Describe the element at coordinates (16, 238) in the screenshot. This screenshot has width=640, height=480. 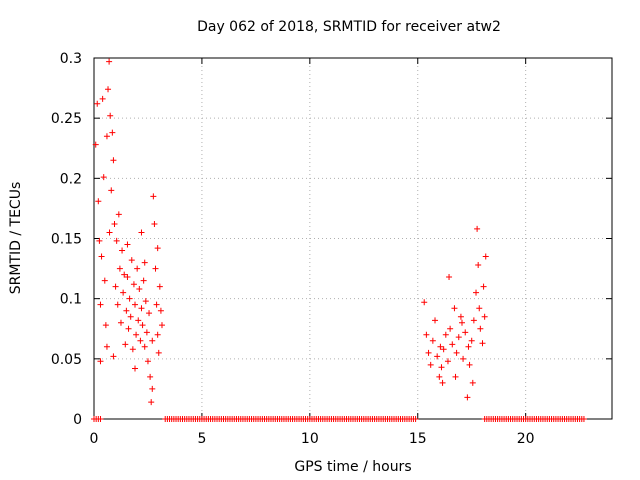
I see `y-axis-label: SRMTID / TECUs` at that location.